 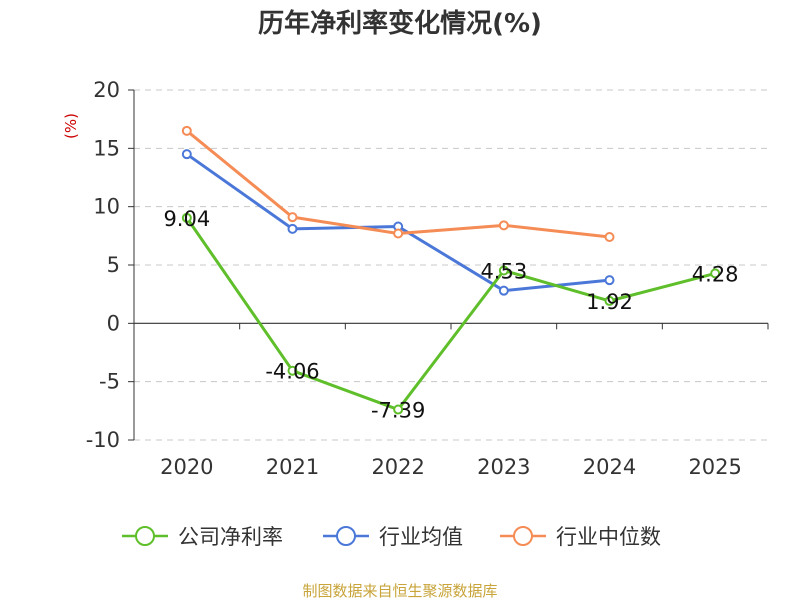 I want to click on legend-item-1: 行业均值, so click(x=393, y=537).